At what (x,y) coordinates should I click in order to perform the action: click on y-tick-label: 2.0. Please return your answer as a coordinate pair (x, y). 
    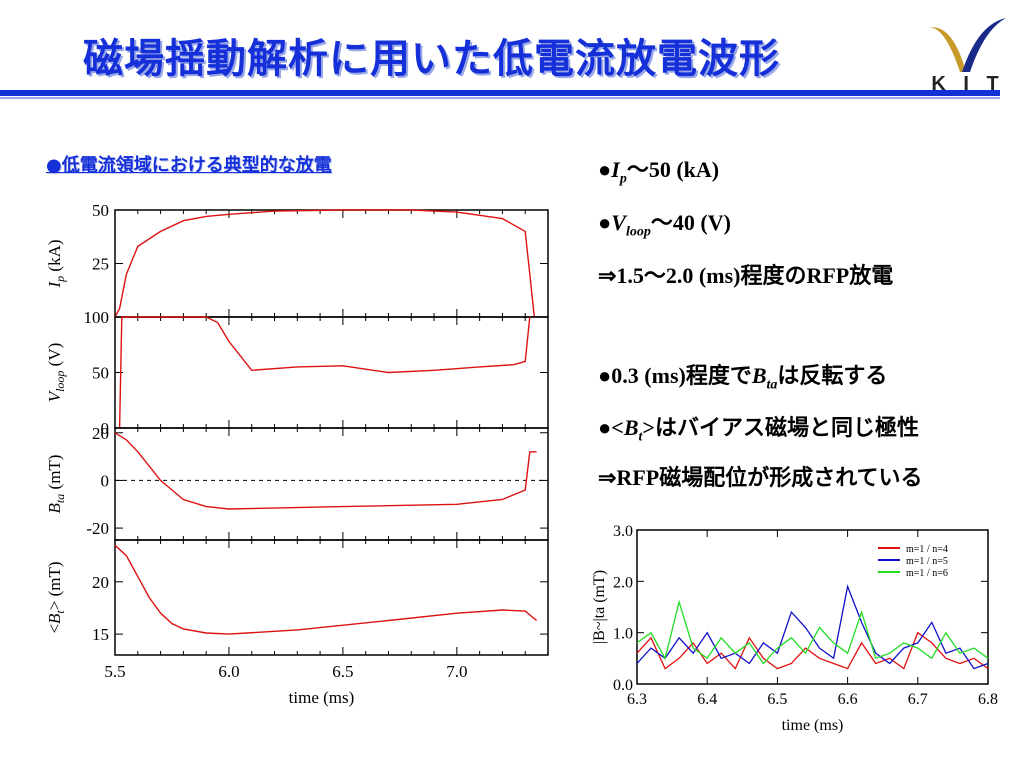
    Looking at the image, I should click on (623, 582).